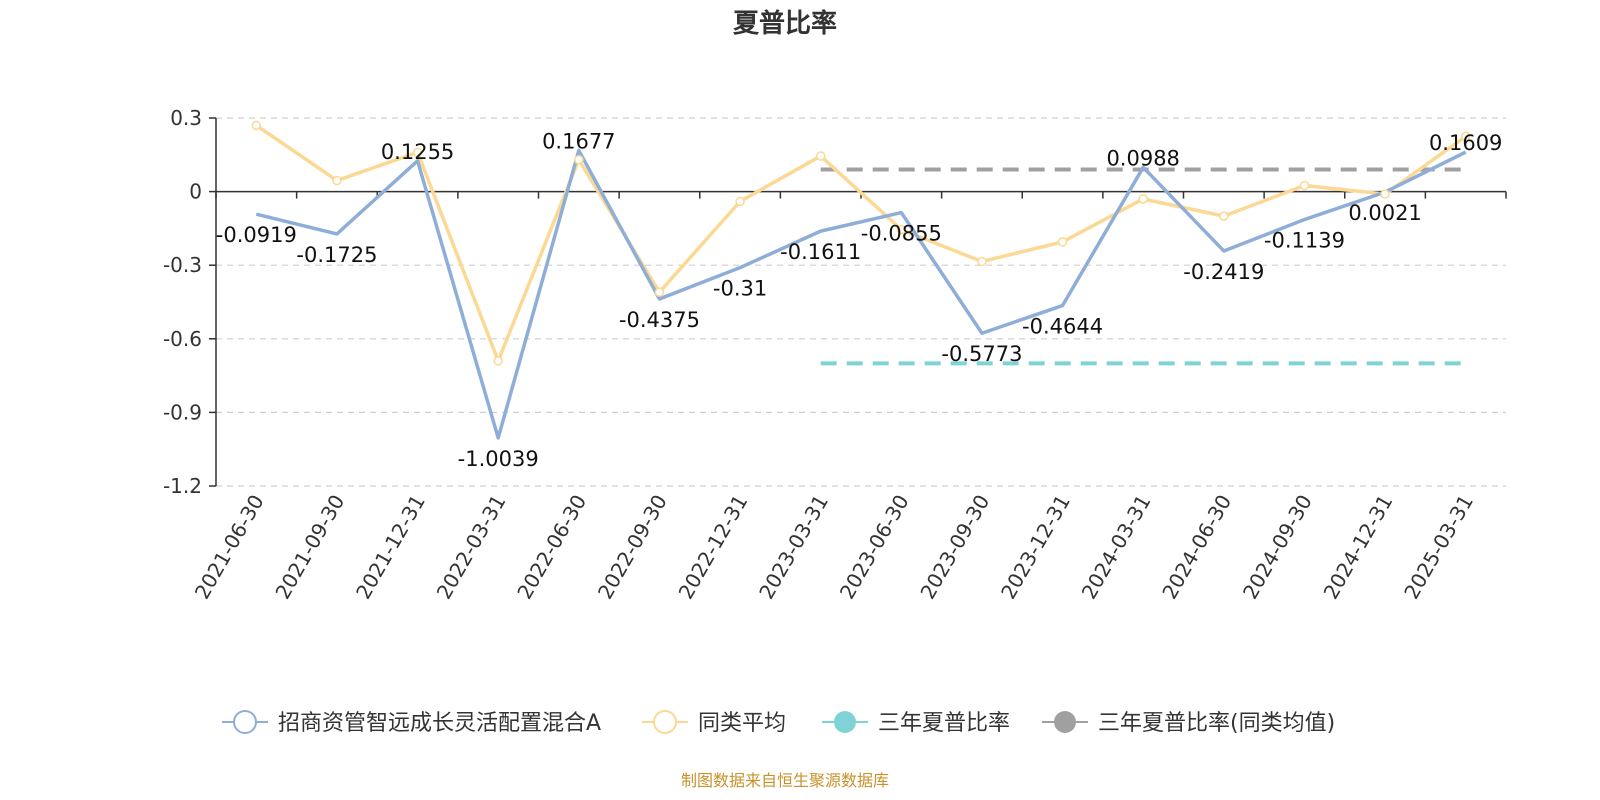  What do you see at coordinates (551, 547) in the screenshot?
I see `x-tick-label: 2022-06-30` at bounding box center [551, 547].